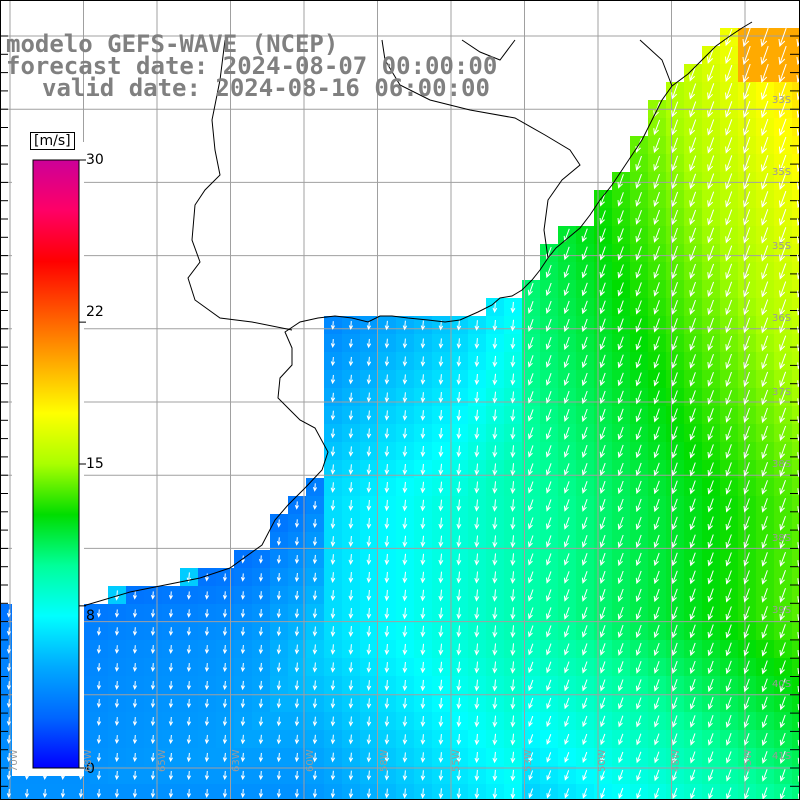 This screenshot has width=800, height=800. Describe the element at coordinates (748, 760) in the screenshot. I see `longitude-label: 45W` at that location.